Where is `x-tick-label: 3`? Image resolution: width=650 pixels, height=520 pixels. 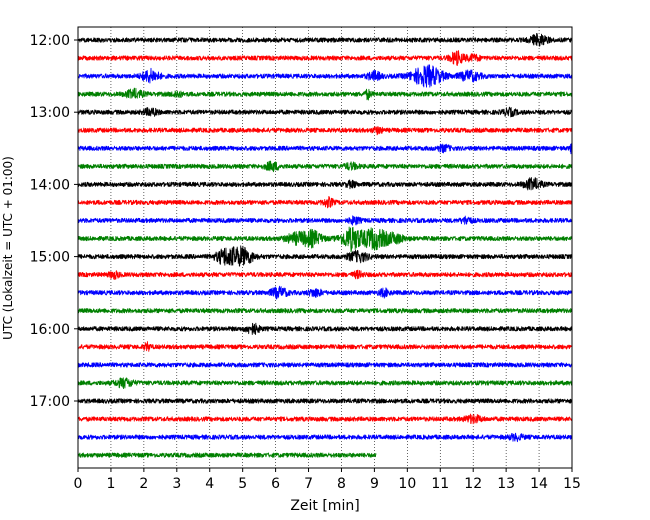 x-tick-label: 3 is located at coordinates (176, 484).